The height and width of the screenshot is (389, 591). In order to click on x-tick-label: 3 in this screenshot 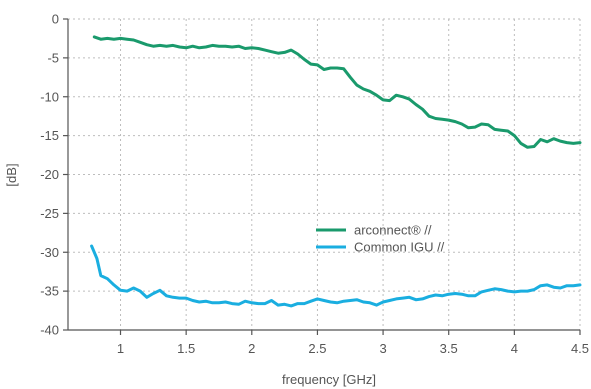, I will do `click(382, 348)`.